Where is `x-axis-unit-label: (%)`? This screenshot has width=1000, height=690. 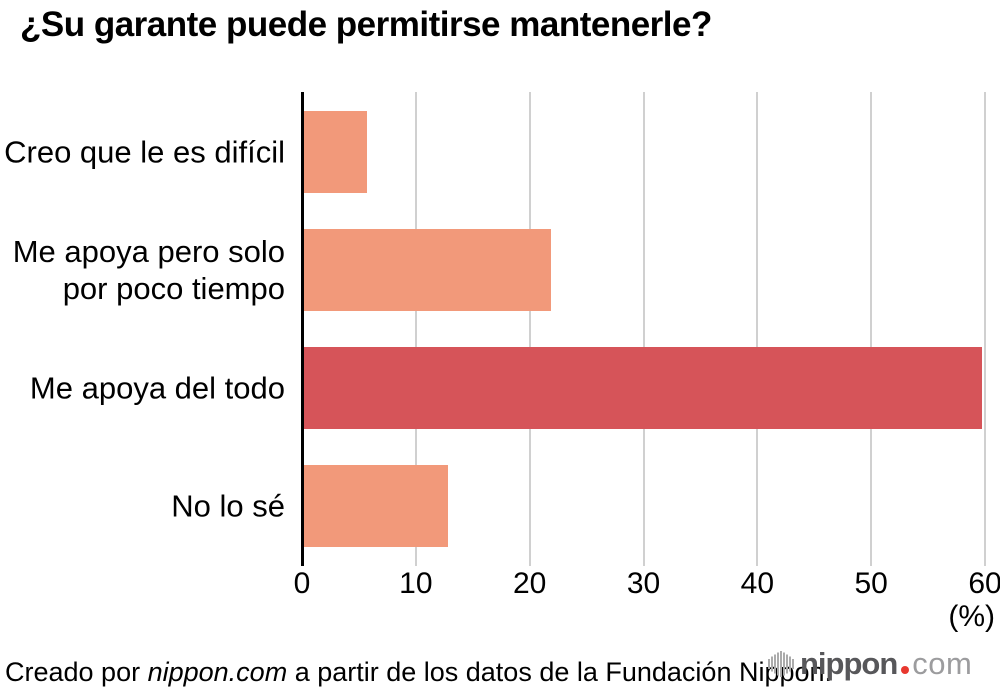
x-axis-unit-label: (%) is located at coordinates (971, 616).